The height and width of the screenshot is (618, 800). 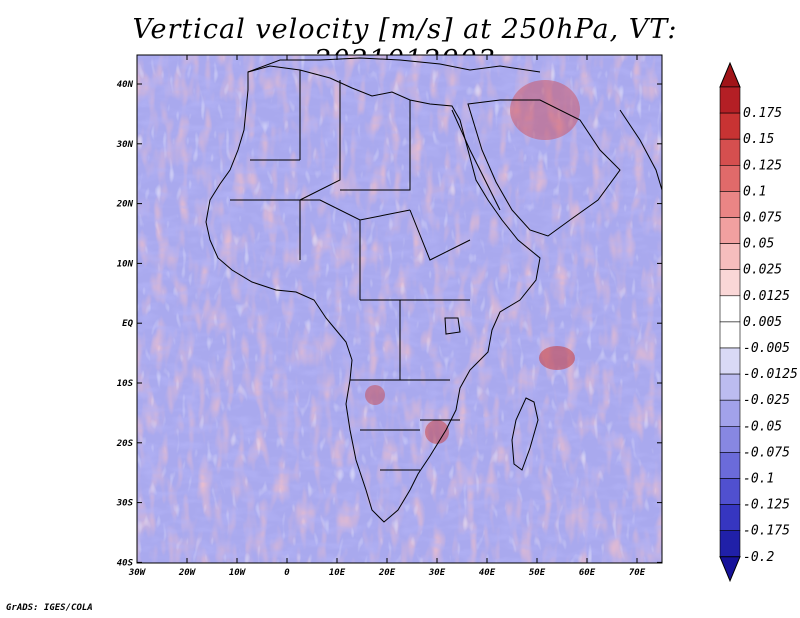 What do you see at coordinates (762, 322) in the screenshot?
I see `colorbar-label: 0.005` at bounding box center [762, 322].